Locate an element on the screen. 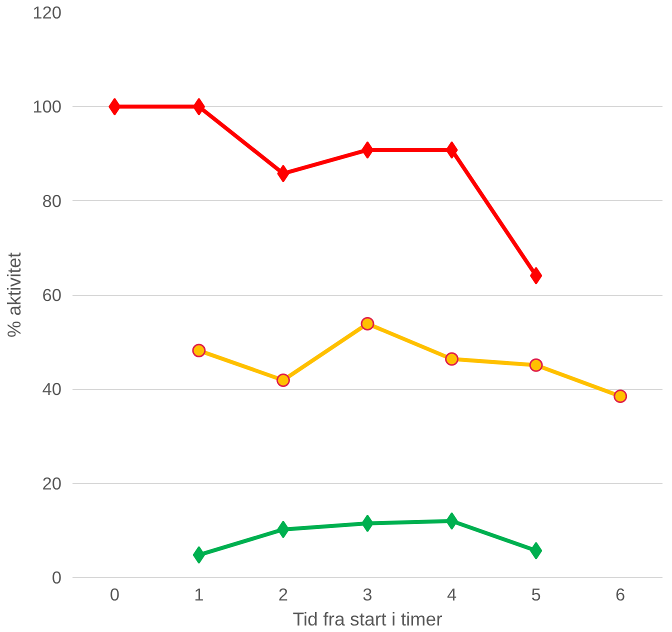  y-tick-label: 100 is located at coordinates (47, 106).